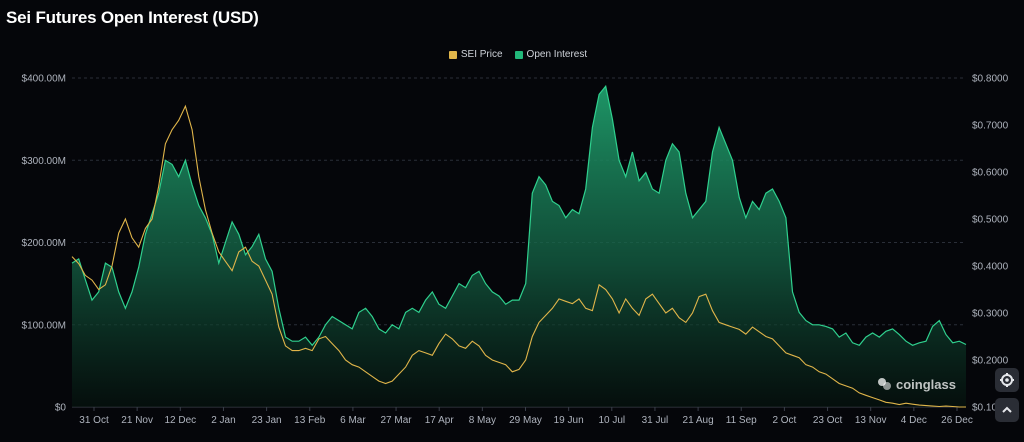  Describe the element at coordinates (518, 54) in the screenshot. I see `legend-swatch-open-interest` at that location.